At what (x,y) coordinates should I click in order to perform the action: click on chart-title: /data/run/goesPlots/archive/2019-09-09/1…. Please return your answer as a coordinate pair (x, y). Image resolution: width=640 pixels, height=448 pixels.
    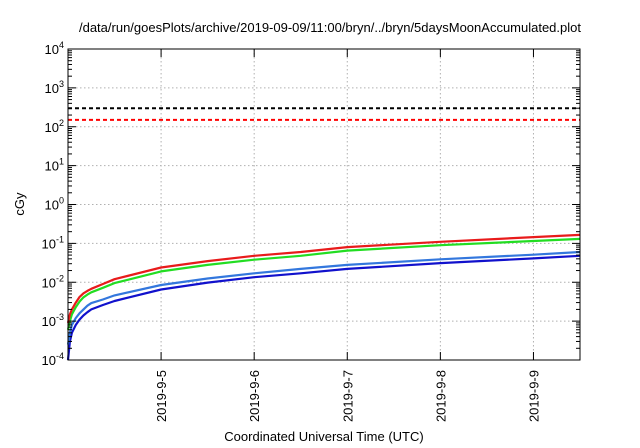
    Looking at the image, I should click on (330, 27).